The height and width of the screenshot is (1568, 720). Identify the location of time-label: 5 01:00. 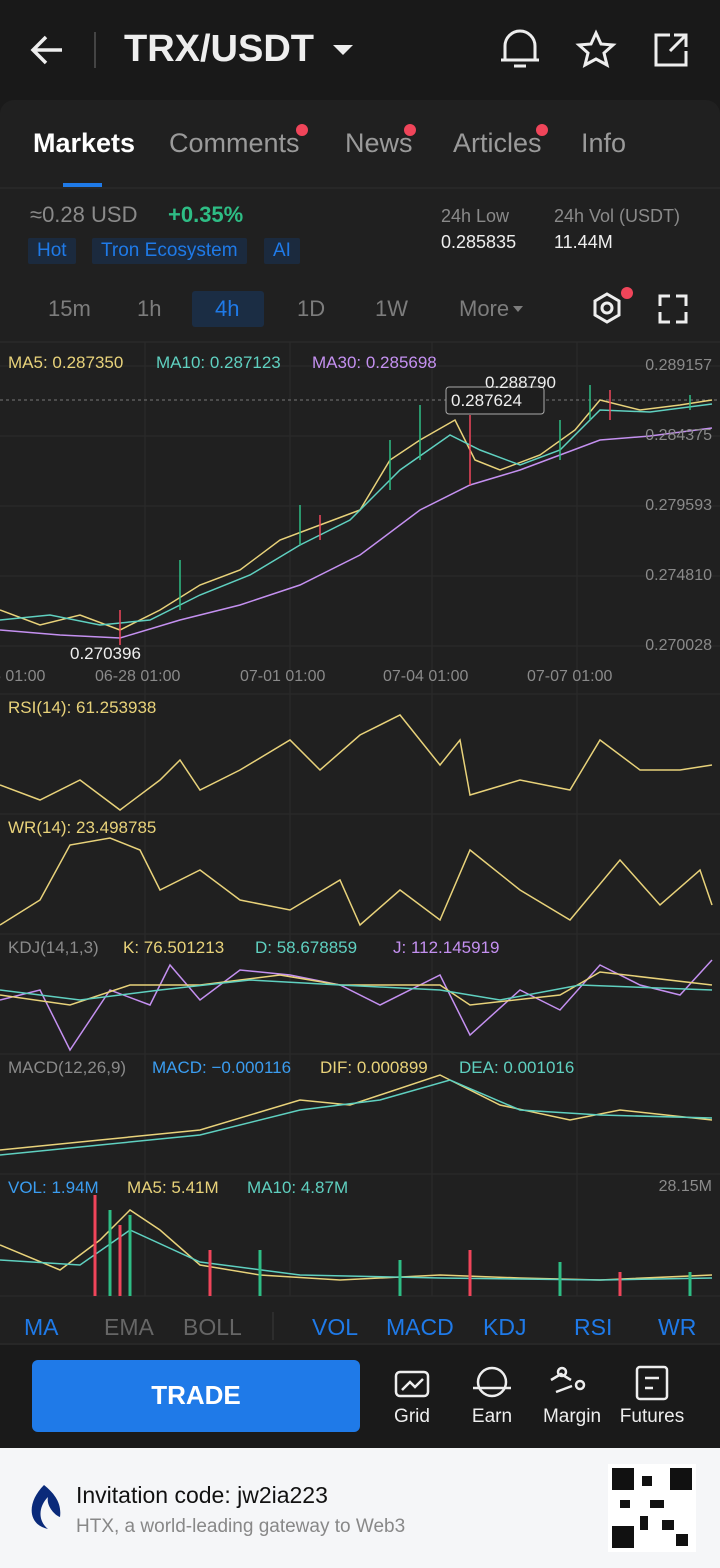
(23, 676).